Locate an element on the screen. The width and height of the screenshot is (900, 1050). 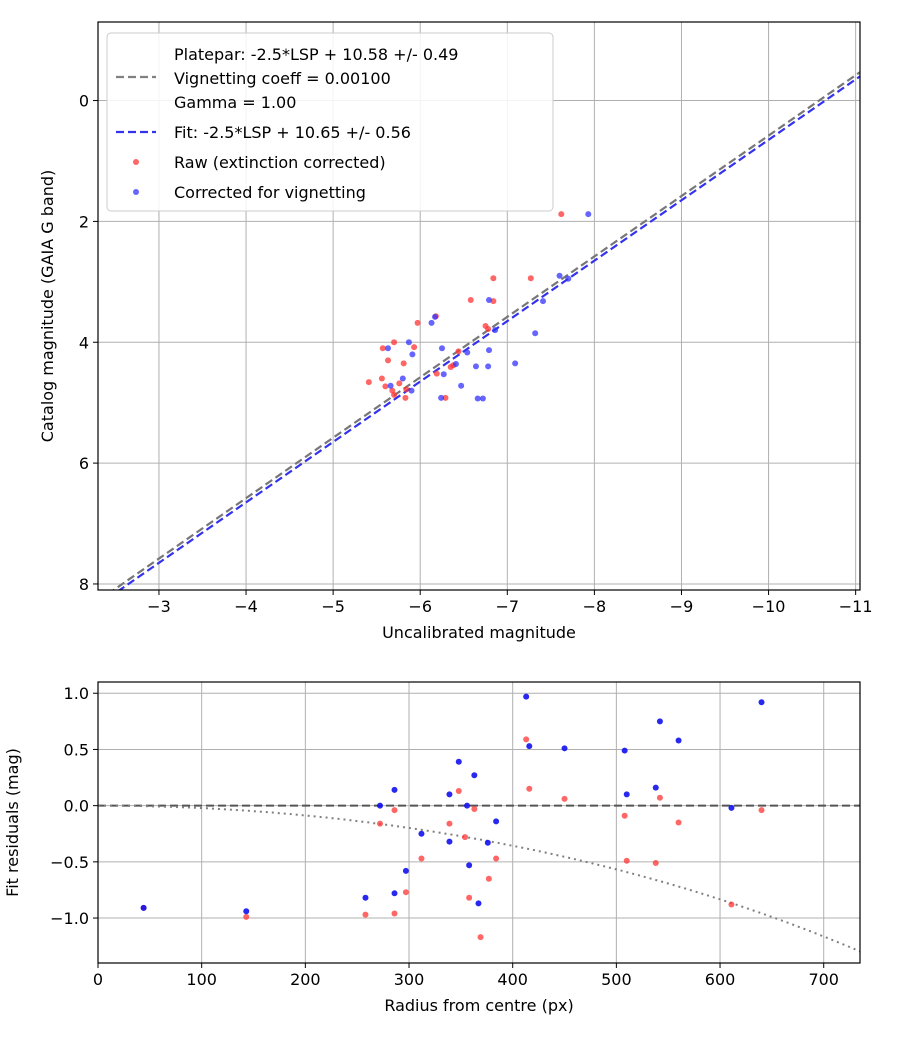
calibration-x-ticks: −3 −4 −5 −6 −7 −8 −9 −10 −11 is located at coordinates (510, 603).